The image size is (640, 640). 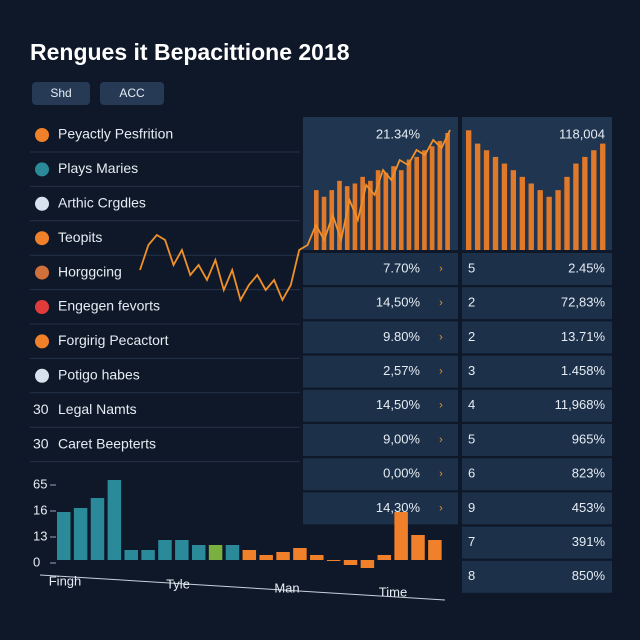 What do you see at coordinates (582, 133) in the screenshot?
I see `table-header: 118,004` at bounding box center [582, 133].